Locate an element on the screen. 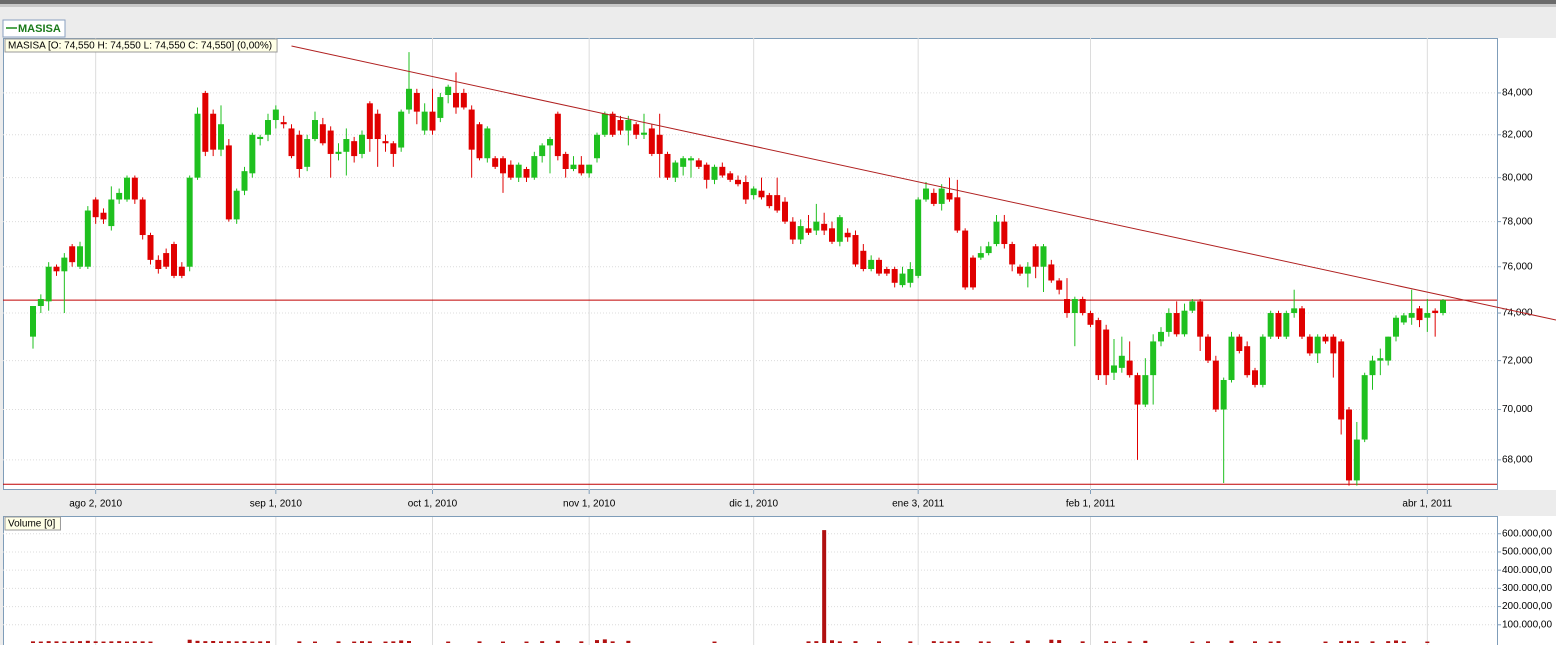  x-tick-label: oct 1, 2010 is located at coordinates (433, 504).